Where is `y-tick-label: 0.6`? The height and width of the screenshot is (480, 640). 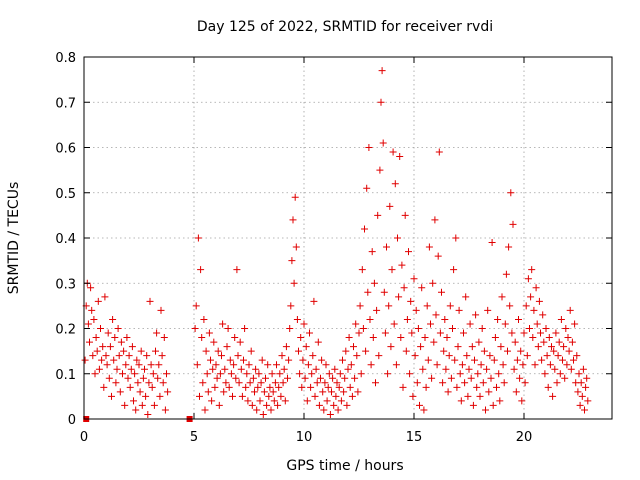 y-tick-label: 0.6 is located at coordinates (65, 149).